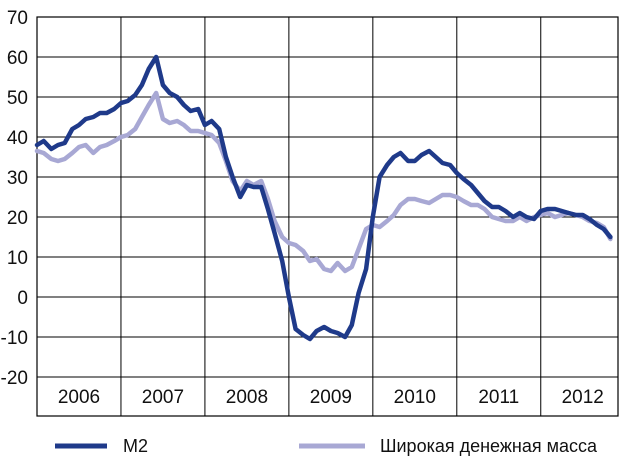 This screenshot has width=622, height=468. I want to click on x-tick-label: 2011, so click(498, 397).